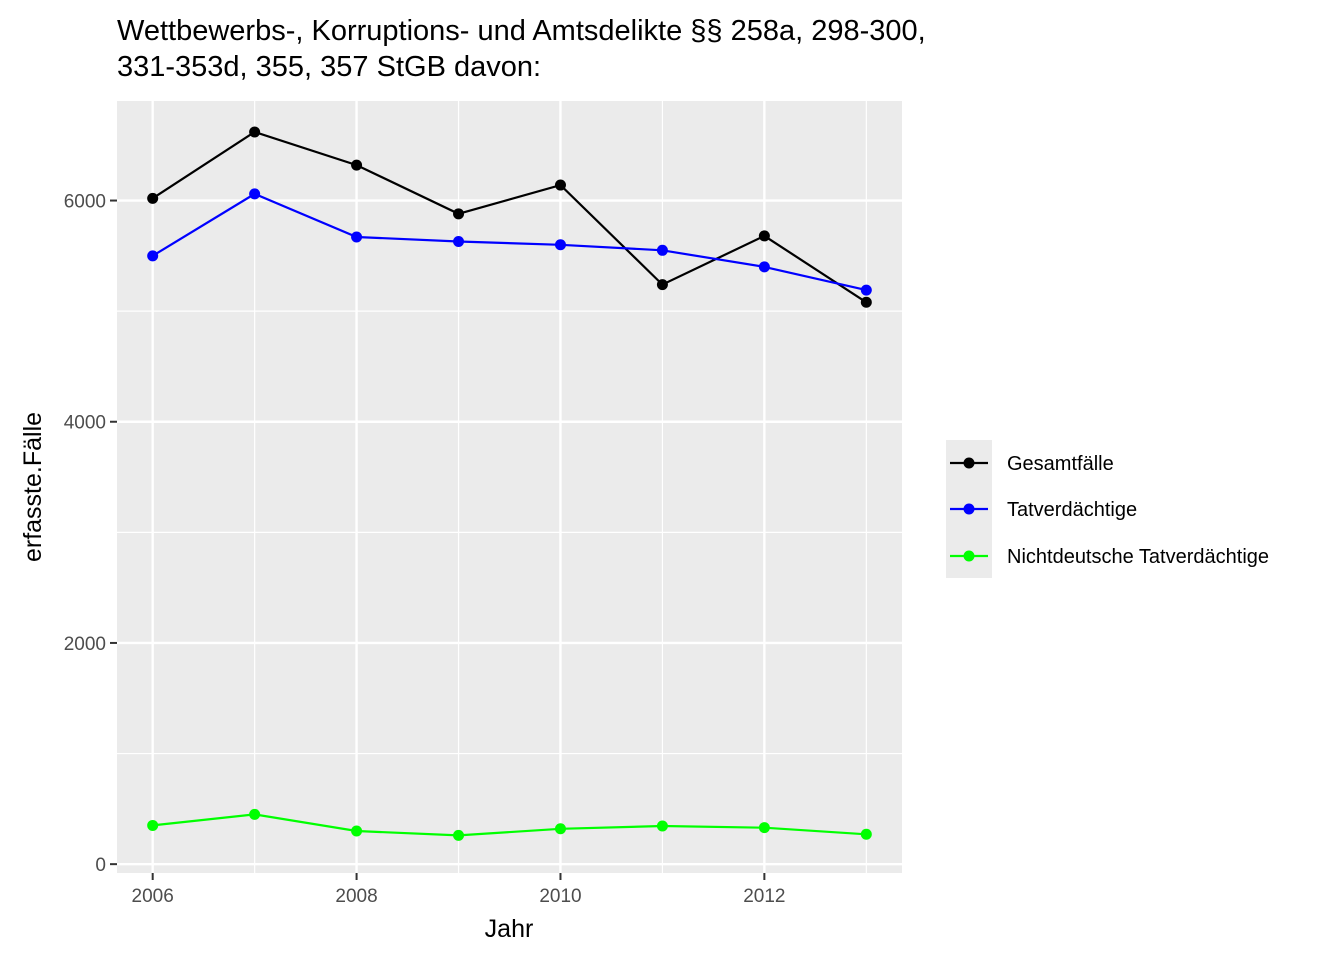  What do you see at coordinates (329, 67) in the screenshot?
I see `chart-title-line-2: 331-353d, 355, 357 StGB davon:` at bounding box center [329, 67].